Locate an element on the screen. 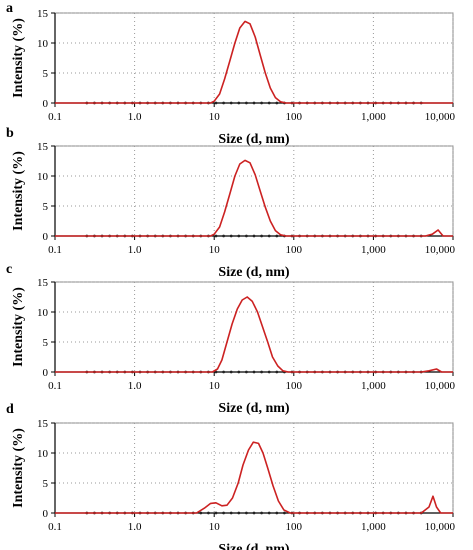 This screenshot has width=473, height=550. panel-letter: b is located at coordinates (10, 133).